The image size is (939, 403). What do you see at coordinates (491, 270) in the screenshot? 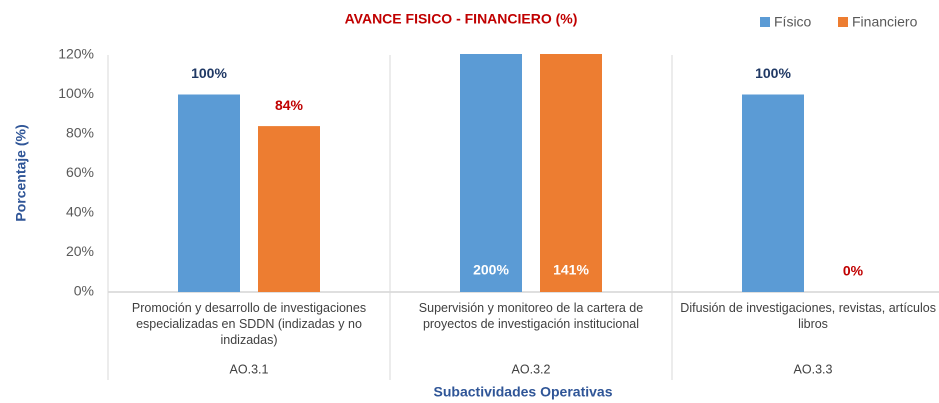
I see `data-label: 200%` at bounding box center [491, 270].